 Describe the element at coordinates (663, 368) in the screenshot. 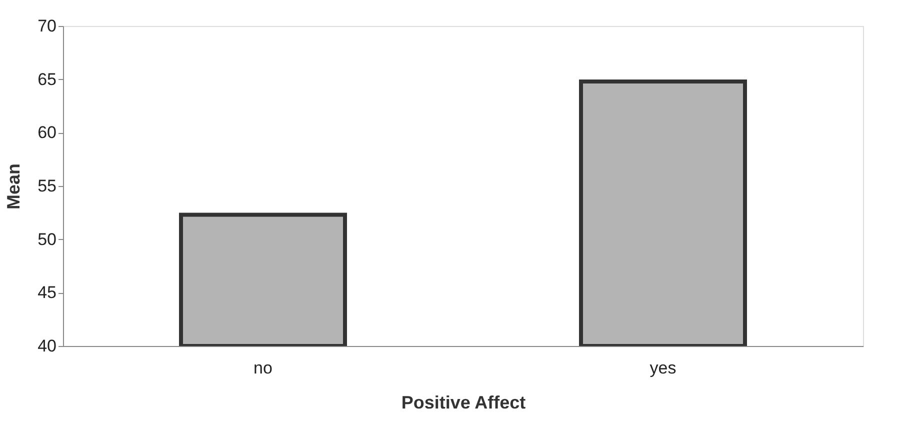

I see `x-tick-label: yes` at that location.